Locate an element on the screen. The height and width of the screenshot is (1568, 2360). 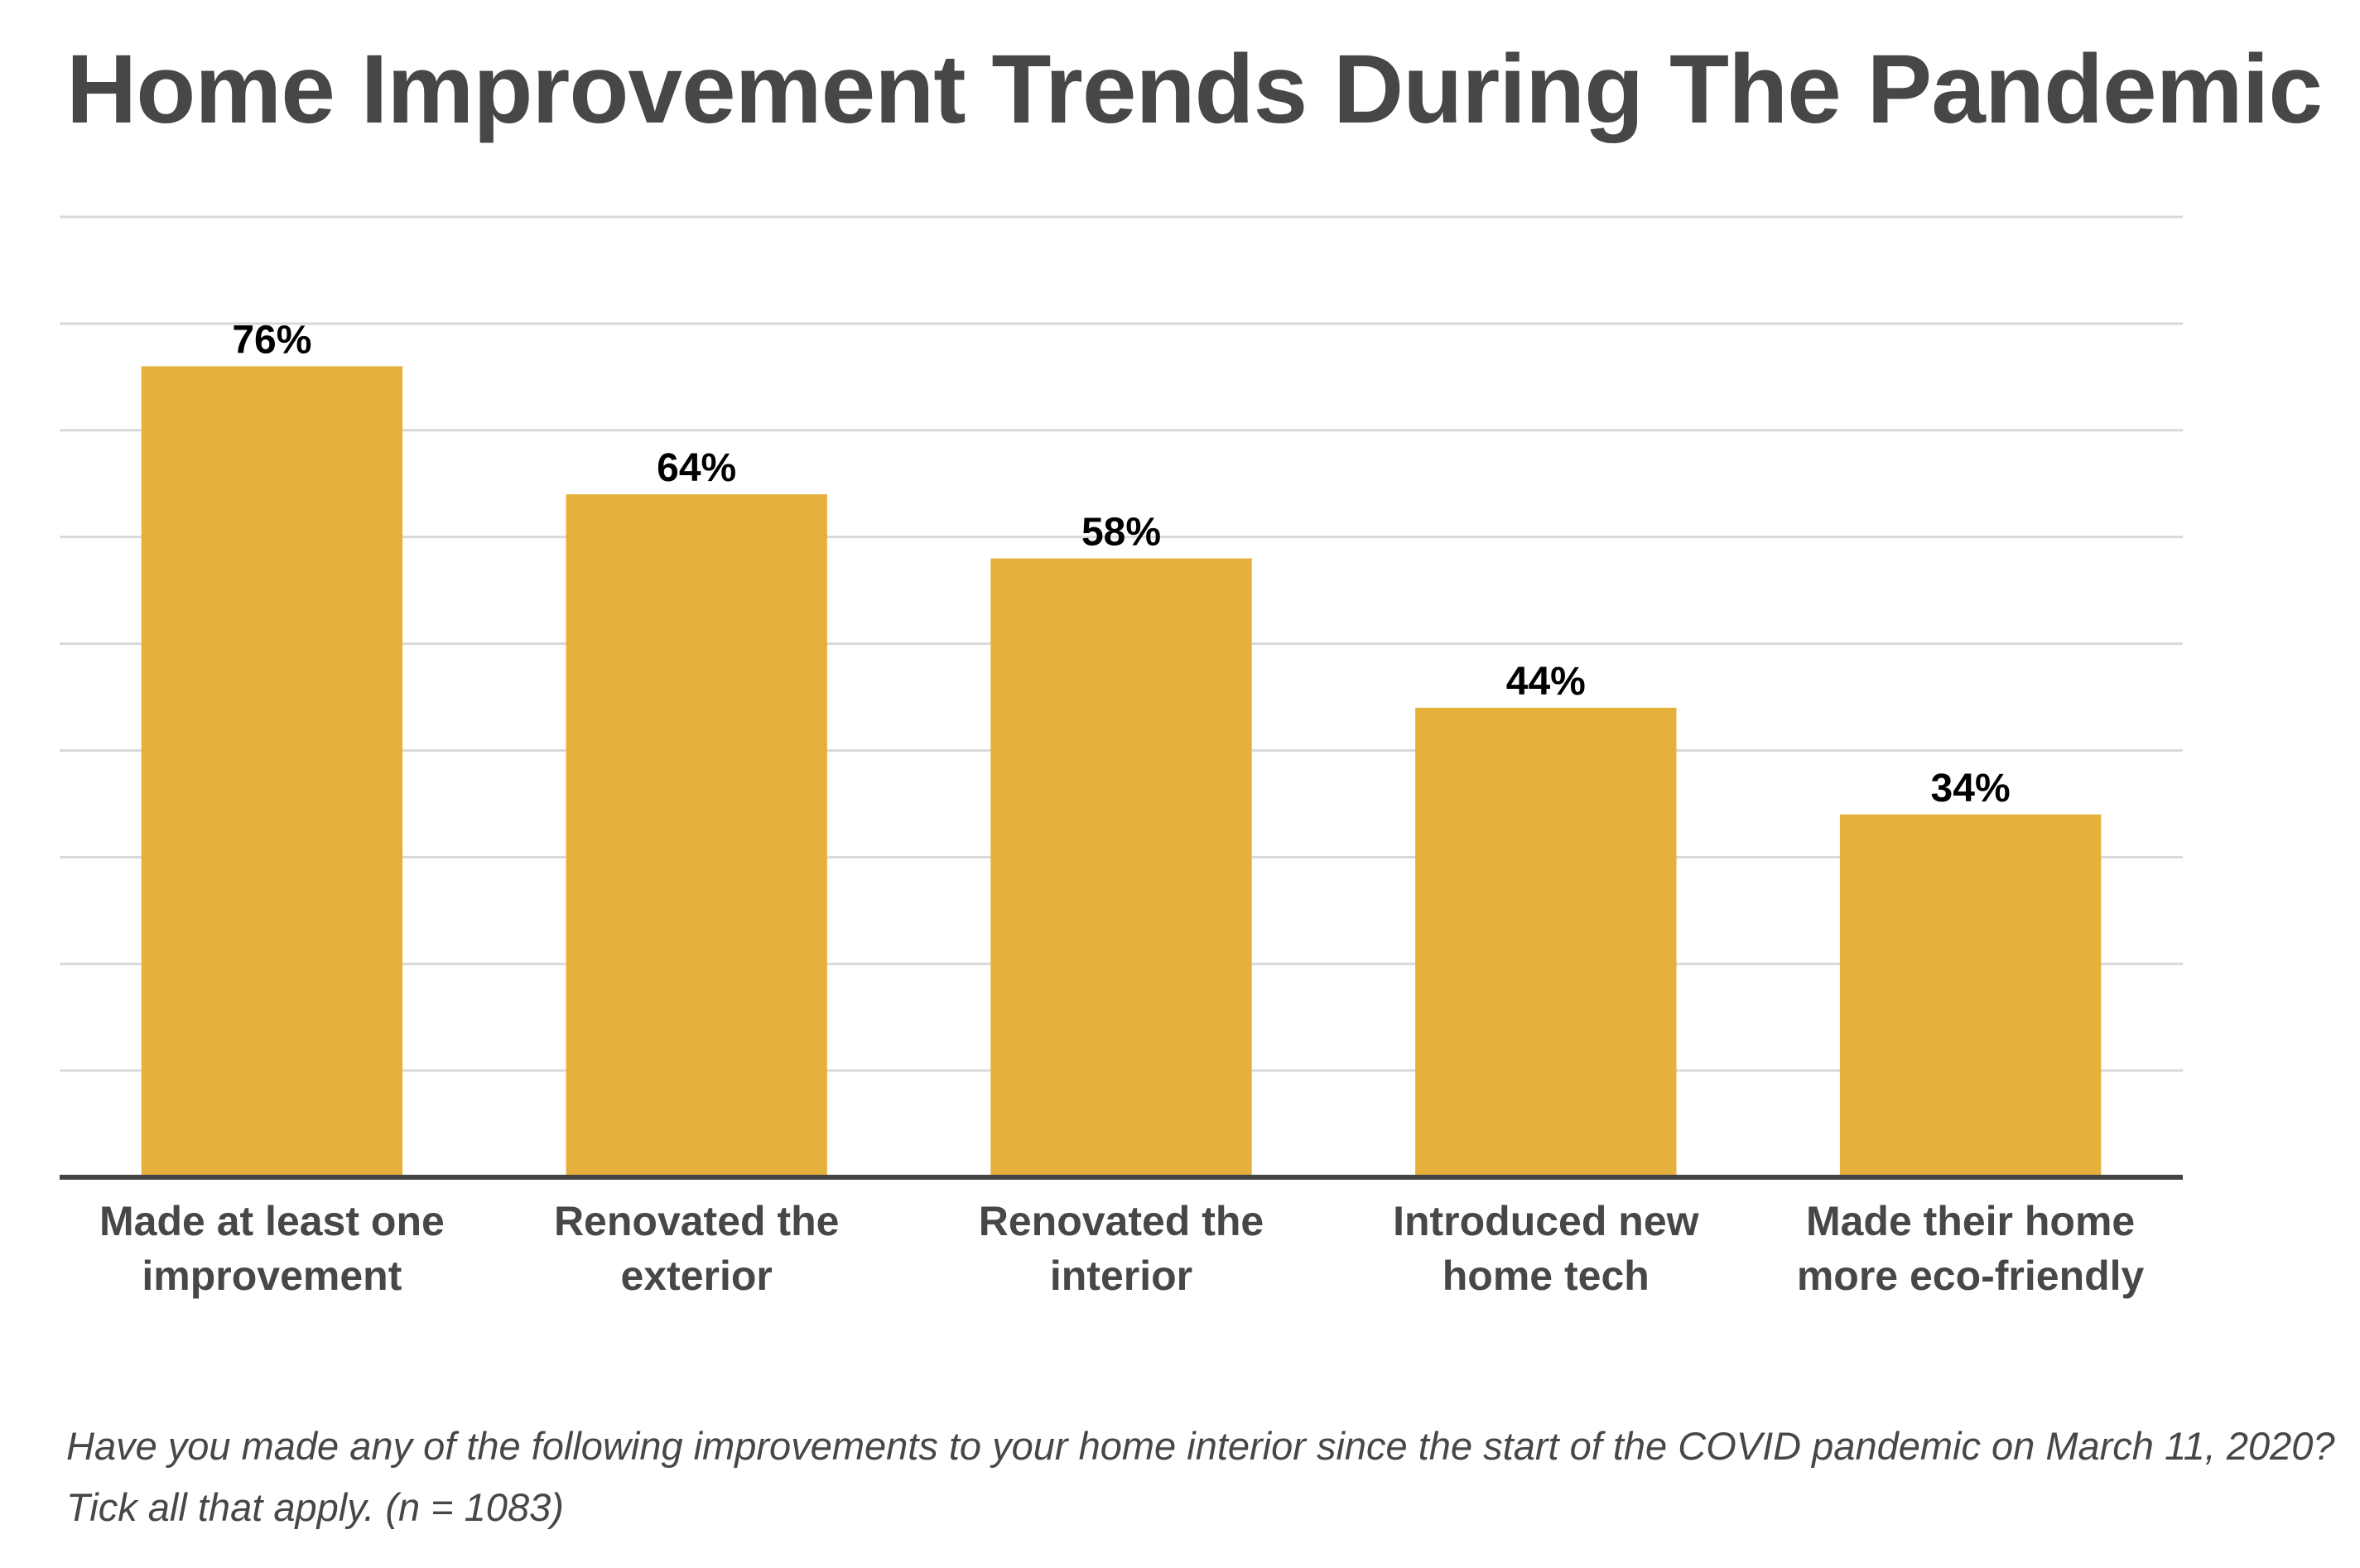
bar-value-label: 58% is located at coordinates (1121, 532).